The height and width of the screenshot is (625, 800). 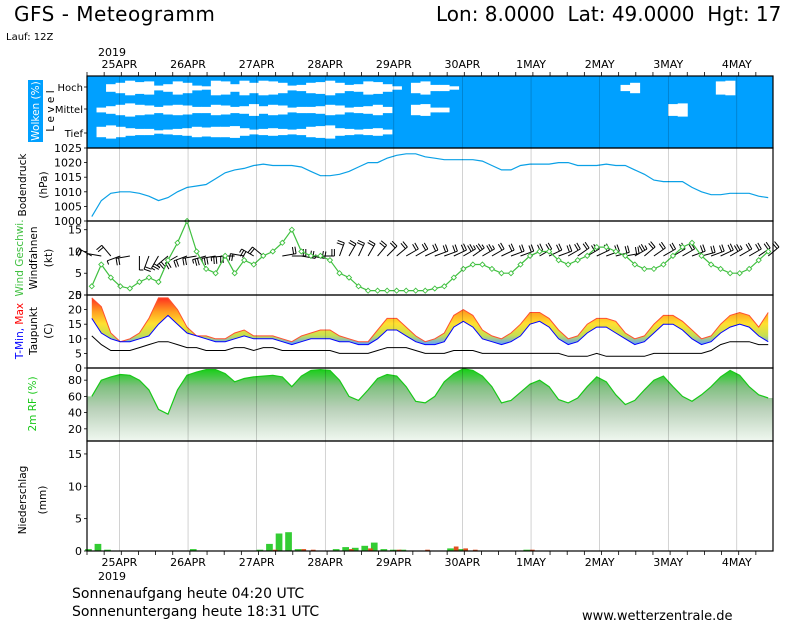 I want to click on cloud-level-label: Tief, so click(x=74, y=134).